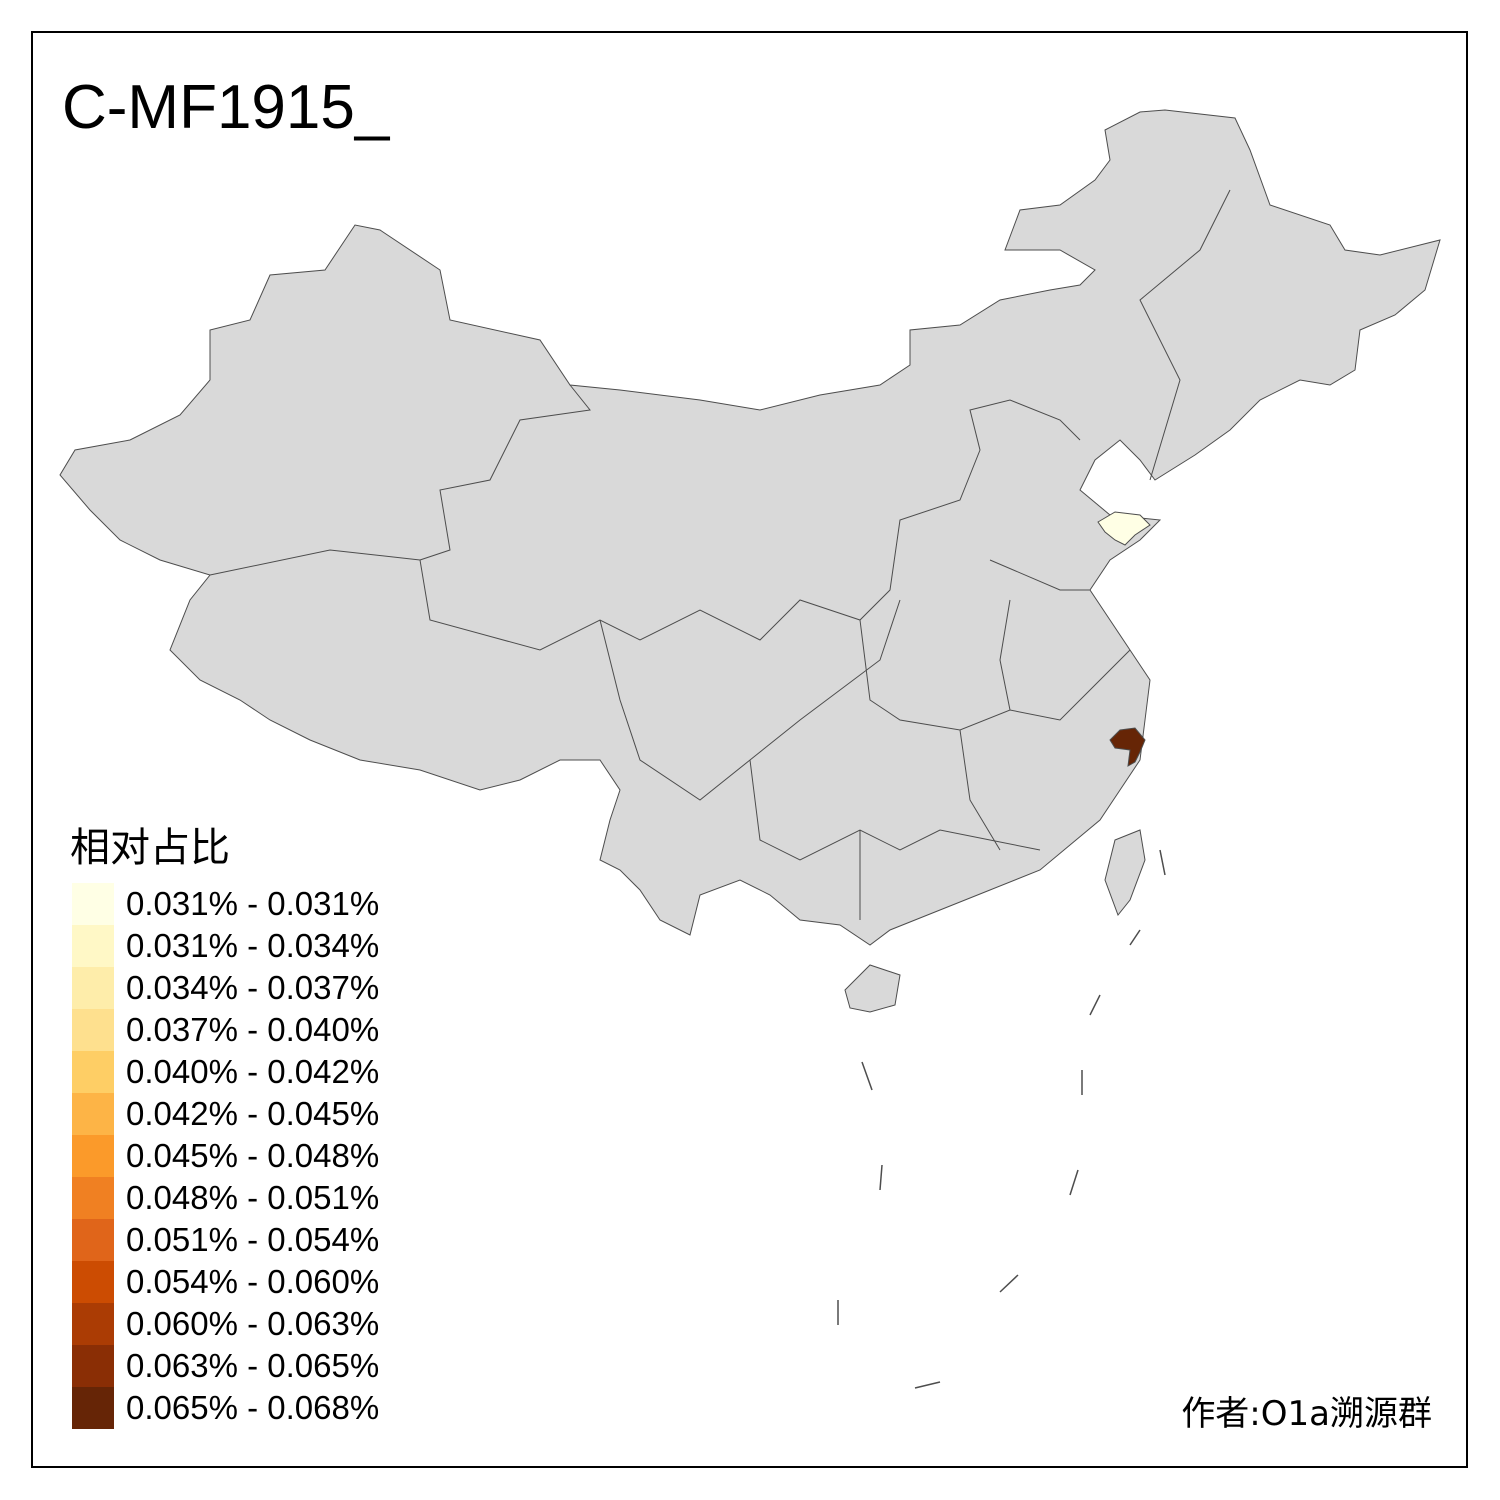  Describe the element at coordinates (253, 987) in the screenshot. I see `legend-label: 0.034% - 0.037%` at that location.